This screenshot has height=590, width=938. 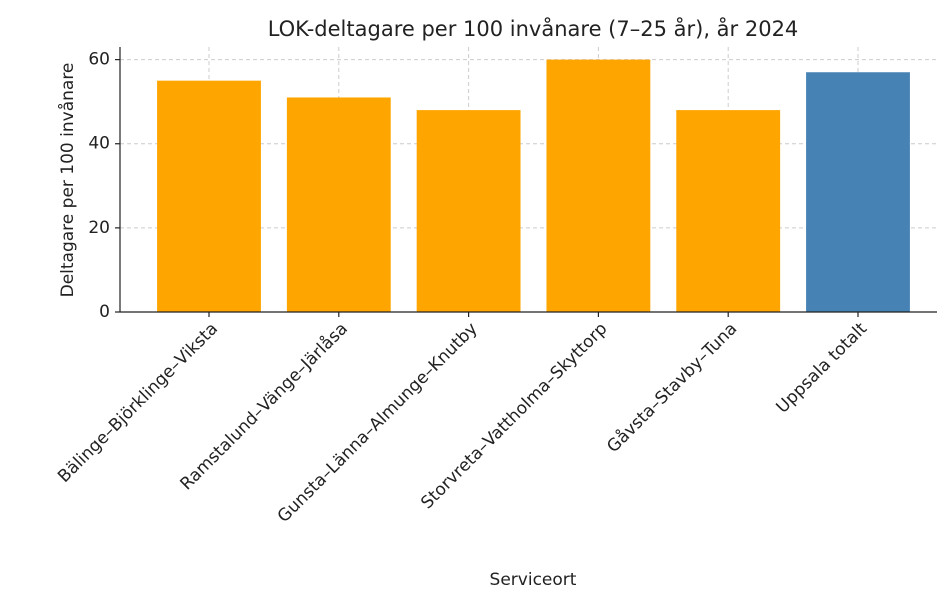 I want to click on y-tick-label: 20, so click(x=99, y=228).